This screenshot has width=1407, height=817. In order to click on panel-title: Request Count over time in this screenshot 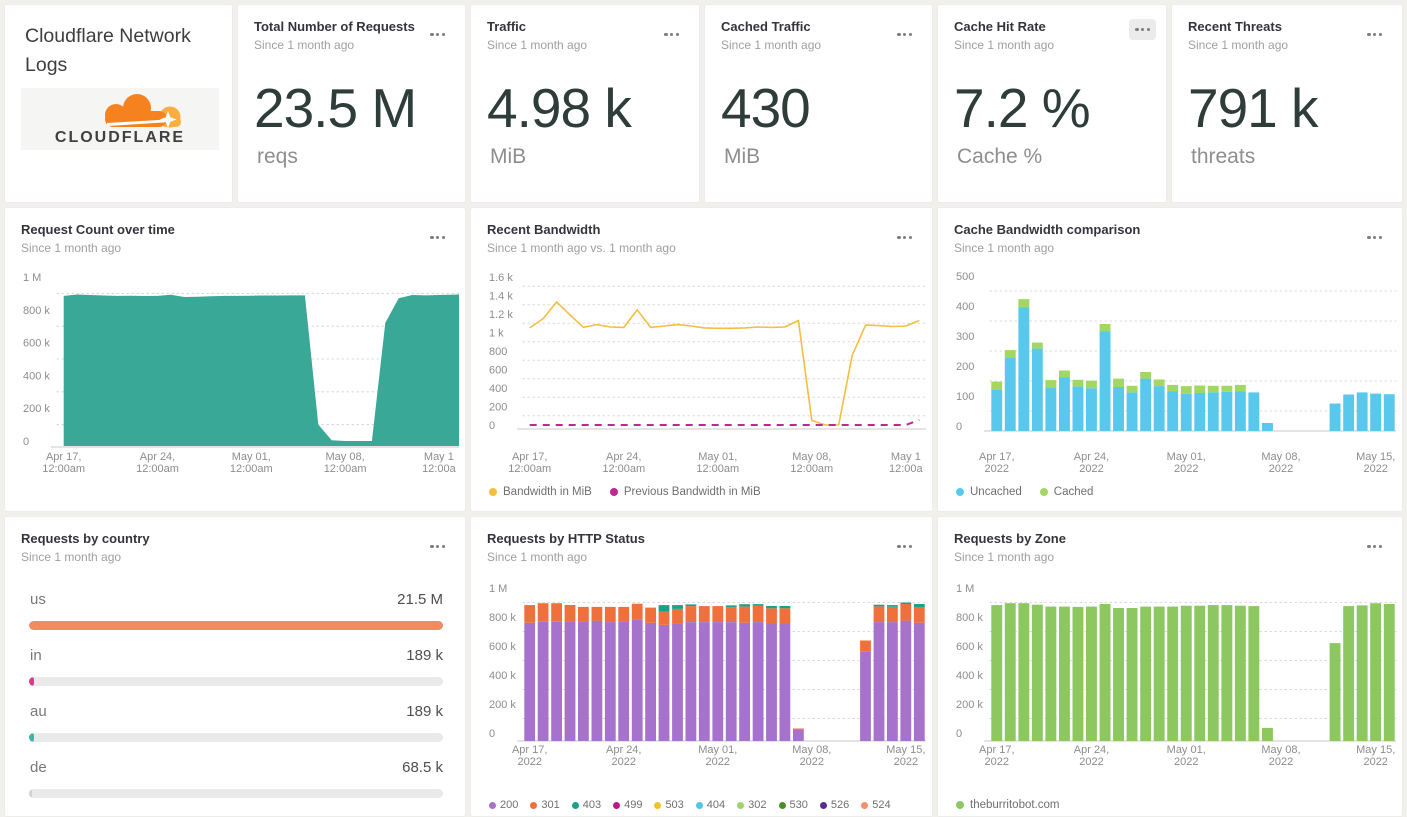, I will do `click(98, 229)`.